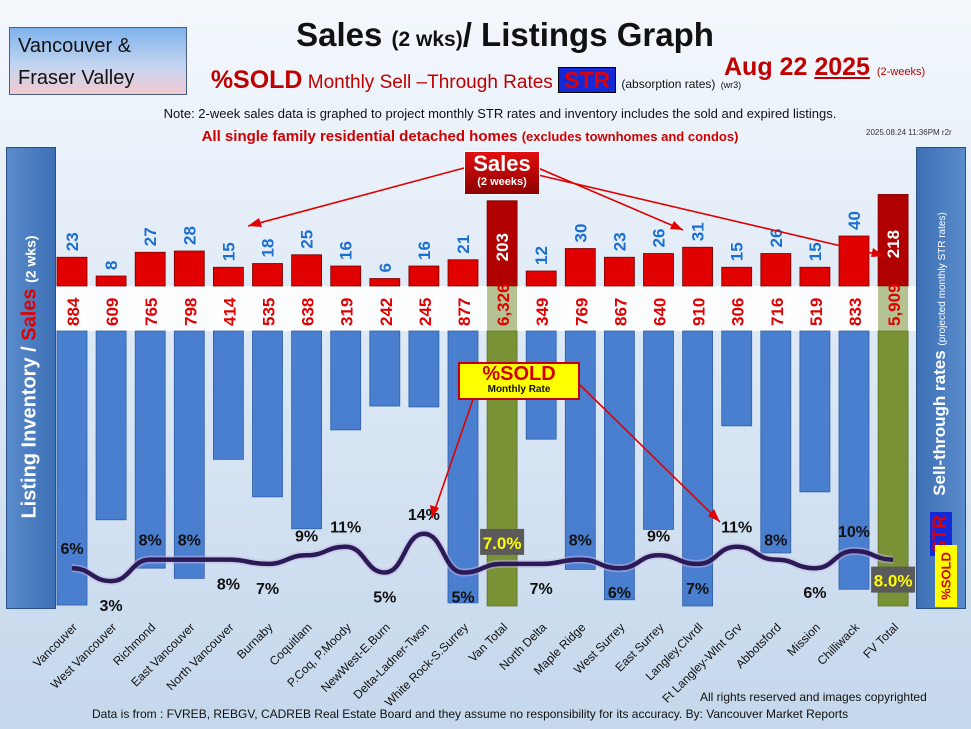 The height and width of the screenshot is (729, 971). I want to click on title-rest: / Listings Graph, so click(588, 34).